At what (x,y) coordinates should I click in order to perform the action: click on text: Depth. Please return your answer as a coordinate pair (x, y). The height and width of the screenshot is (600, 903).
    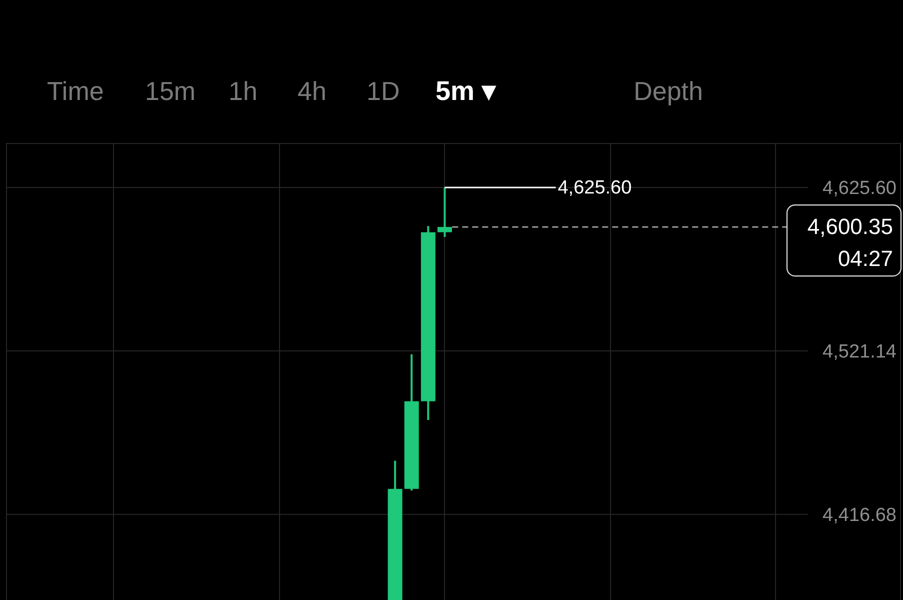
    Looking at the image, I should click on (668, 91).